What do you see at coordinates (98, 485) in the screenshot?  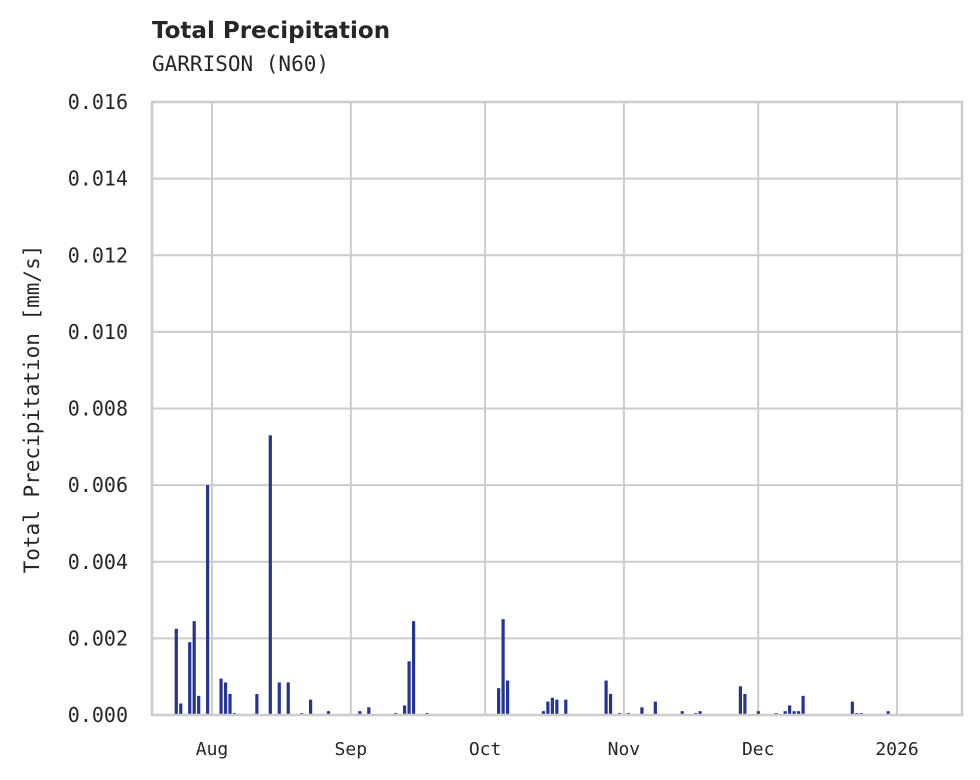 I see `y-tick-label: 0.006` at bounding box center [98, 485].